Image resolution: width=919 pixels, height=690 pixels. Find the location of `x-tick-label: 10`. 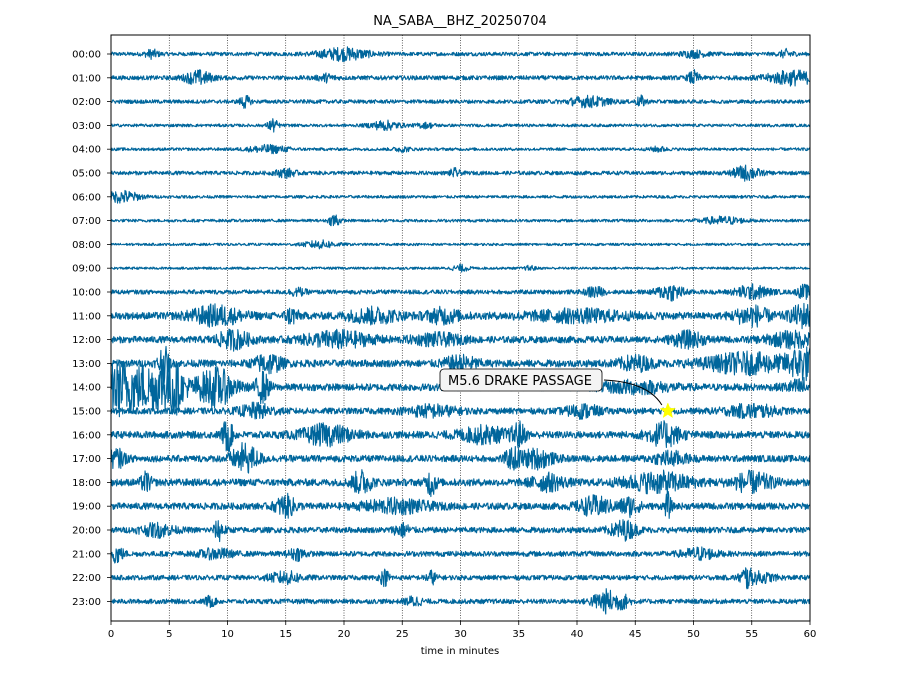

x-tick-label: 10 is located at coordinates (227, 634).